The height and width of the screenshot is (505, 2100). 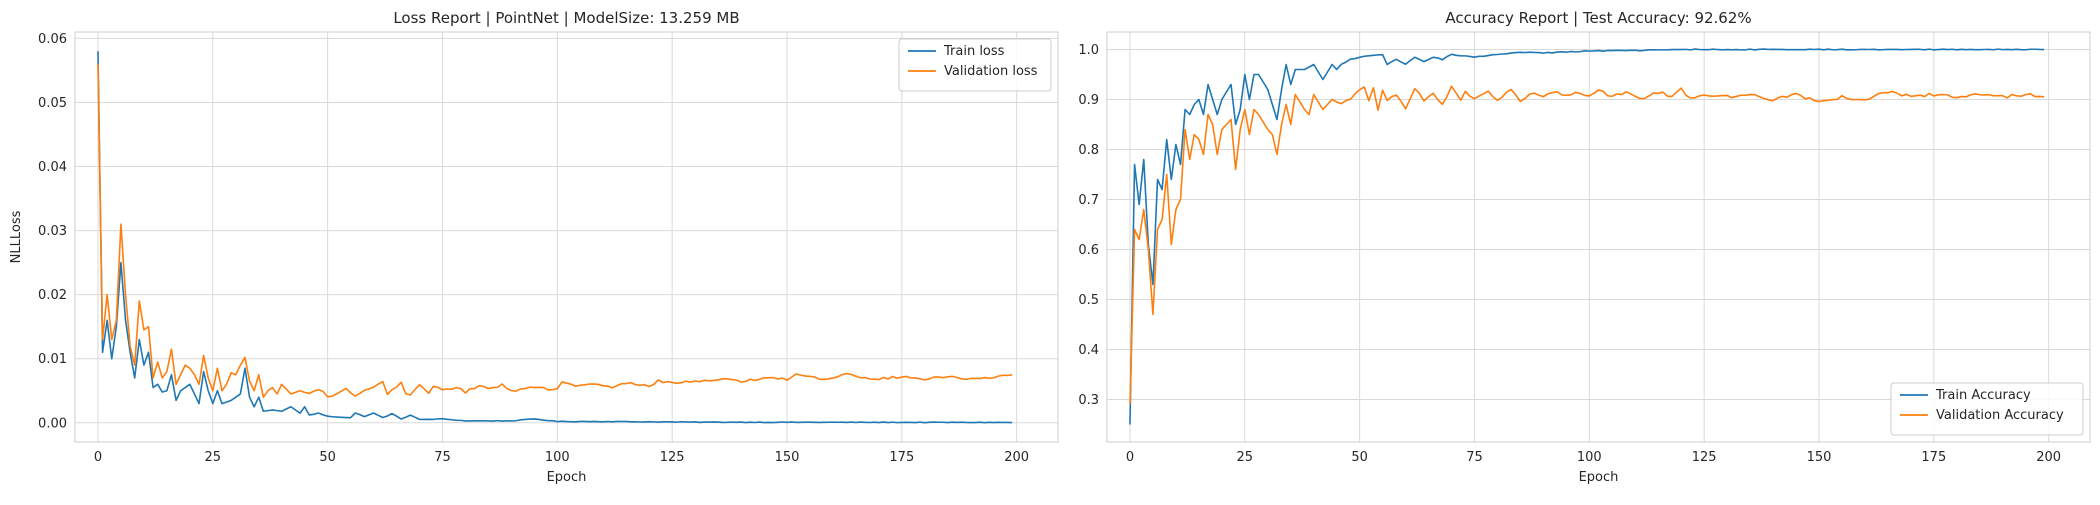 I want to click on y-tick-label: 0.04, so click(x=52, y=167).